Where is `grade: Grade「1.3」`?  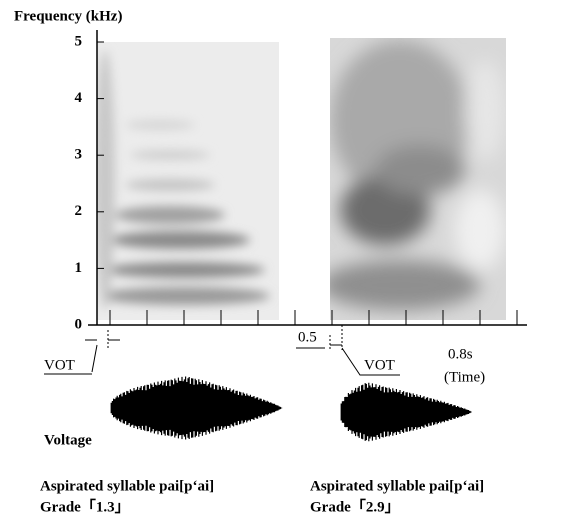 grade: Grade「1.3」 is located at coordinates (85, 506).